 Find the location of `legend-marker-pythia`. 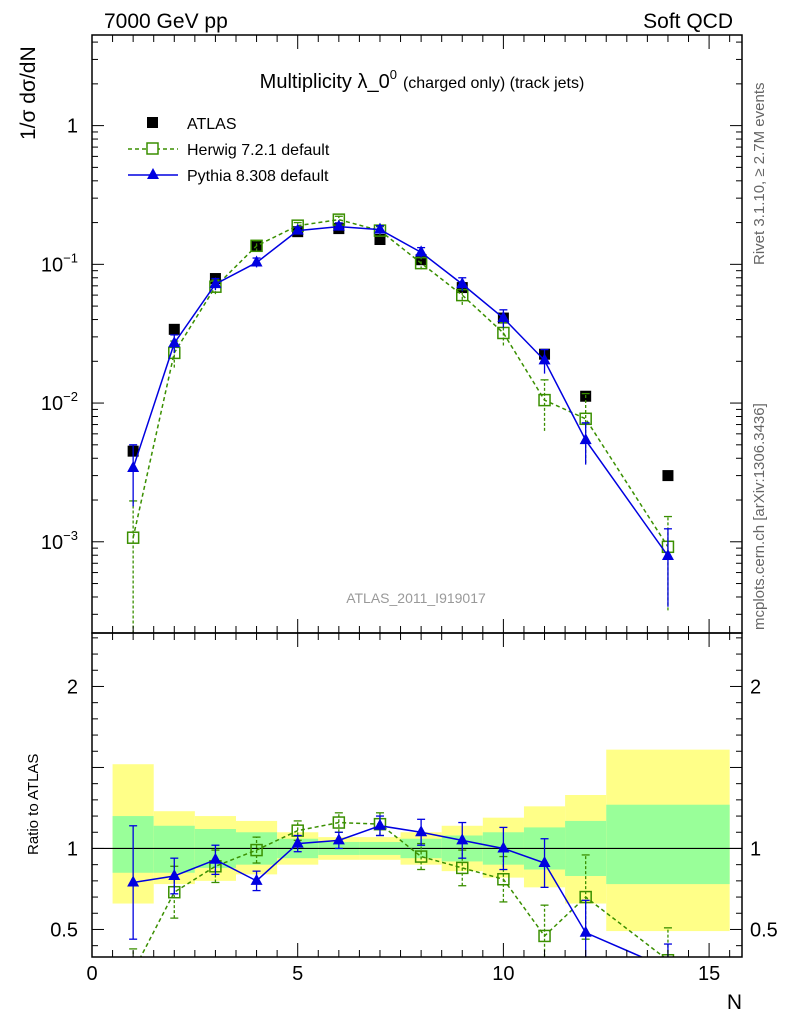

legend-marker-pythia is located at coordinates (153, 173).